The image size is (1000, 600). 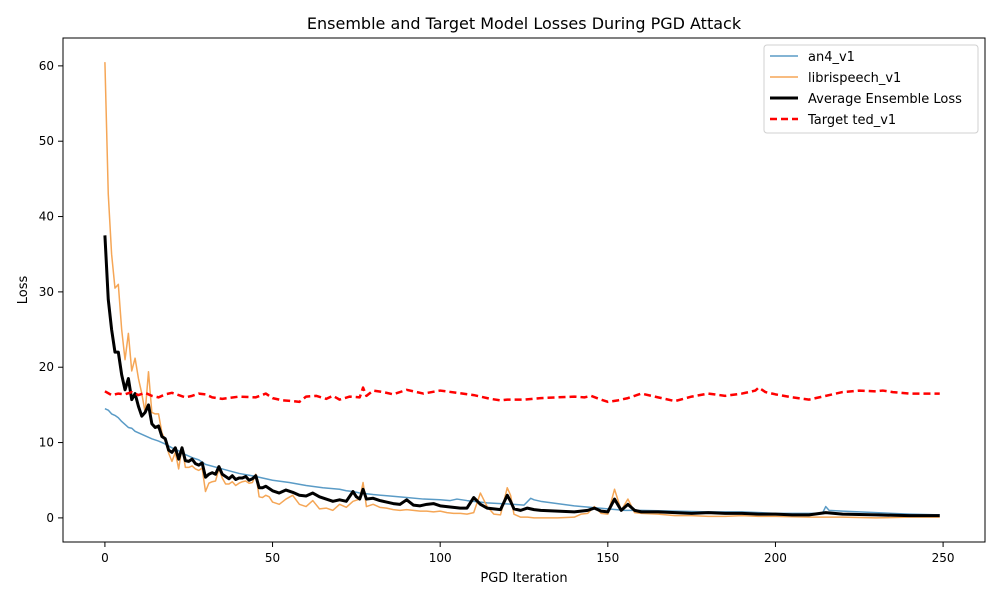 What do you see at coordinates (885, 99) in the screenshot?
I see `legend-label: Average Ensemble Loss` at bounding box center [885, 99].